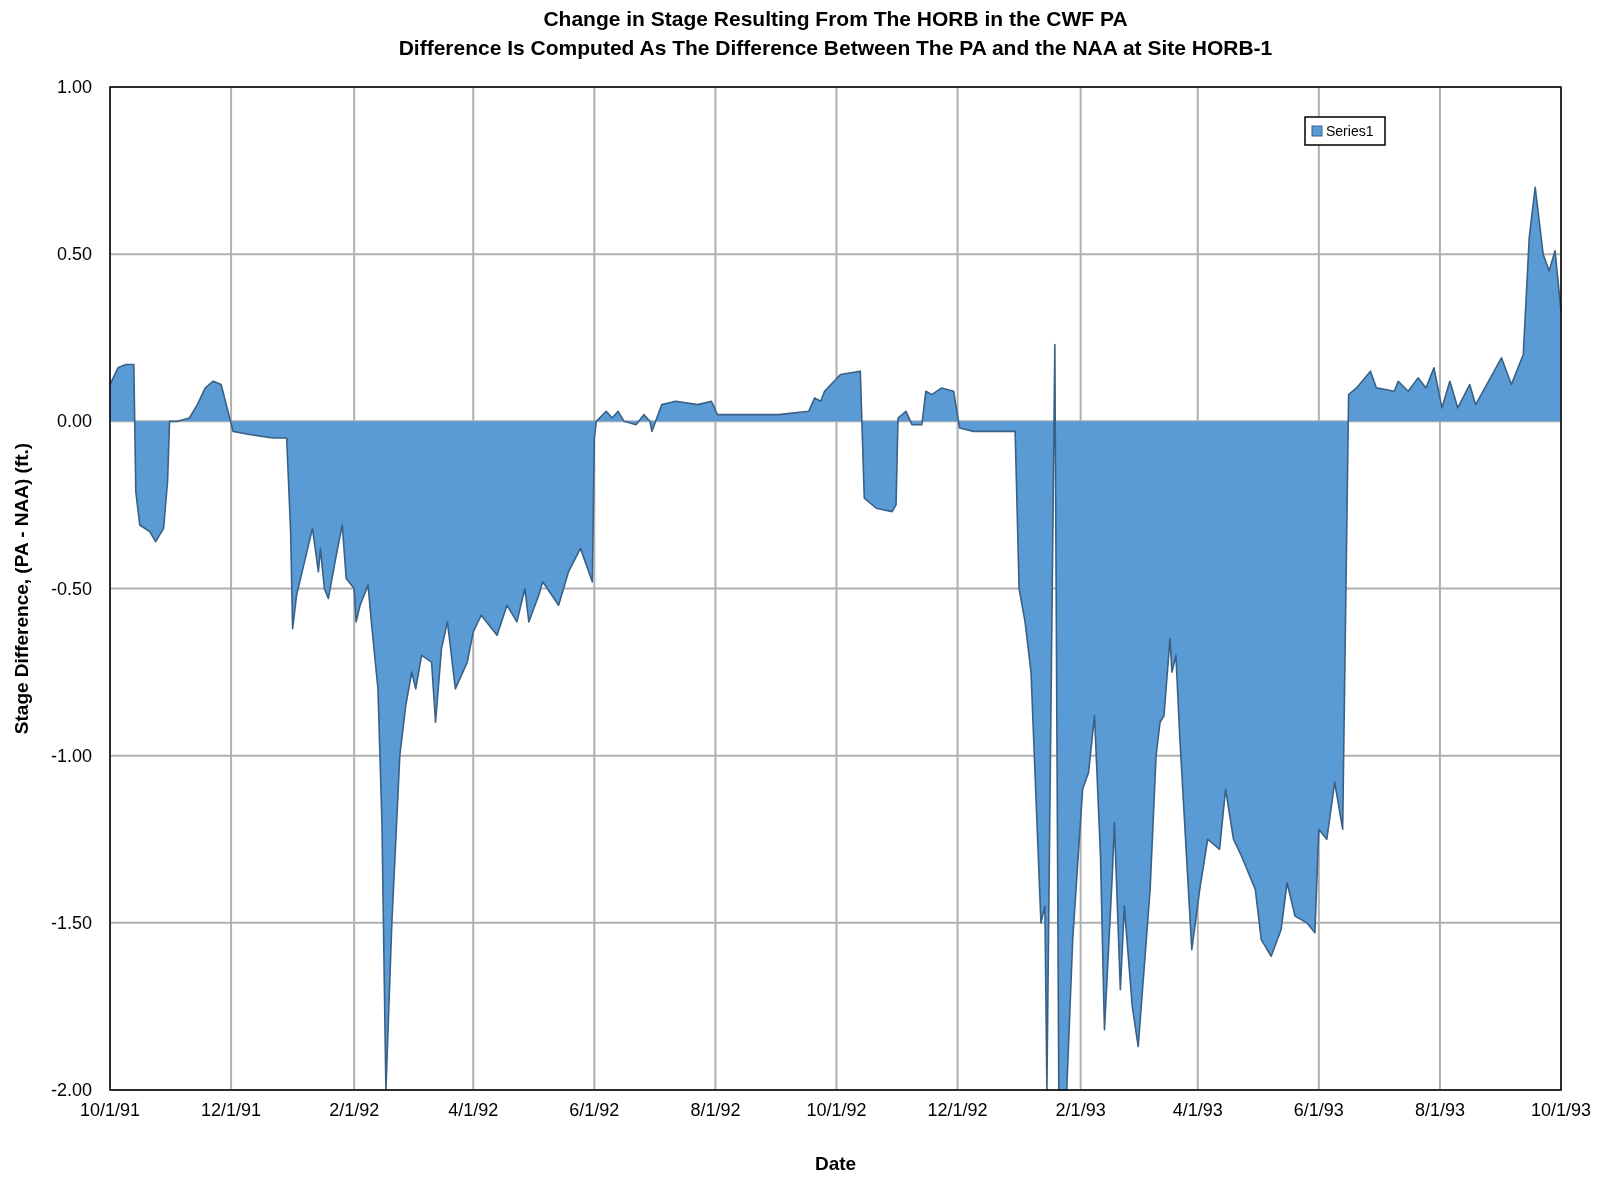 This screenshot has width=1608, height=1178. Describe the element at coordinates (231, 1110) in the screenshot. I see `x-tick-label: 12/1/91` at that location.